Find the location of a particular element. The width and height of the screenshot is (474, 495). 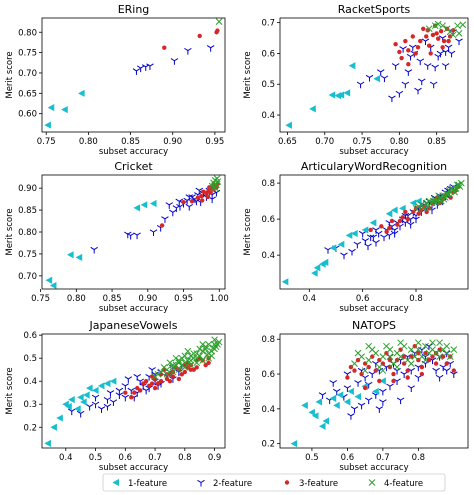

x-tick-label: 0.8 is located at coordinates (419, 458).